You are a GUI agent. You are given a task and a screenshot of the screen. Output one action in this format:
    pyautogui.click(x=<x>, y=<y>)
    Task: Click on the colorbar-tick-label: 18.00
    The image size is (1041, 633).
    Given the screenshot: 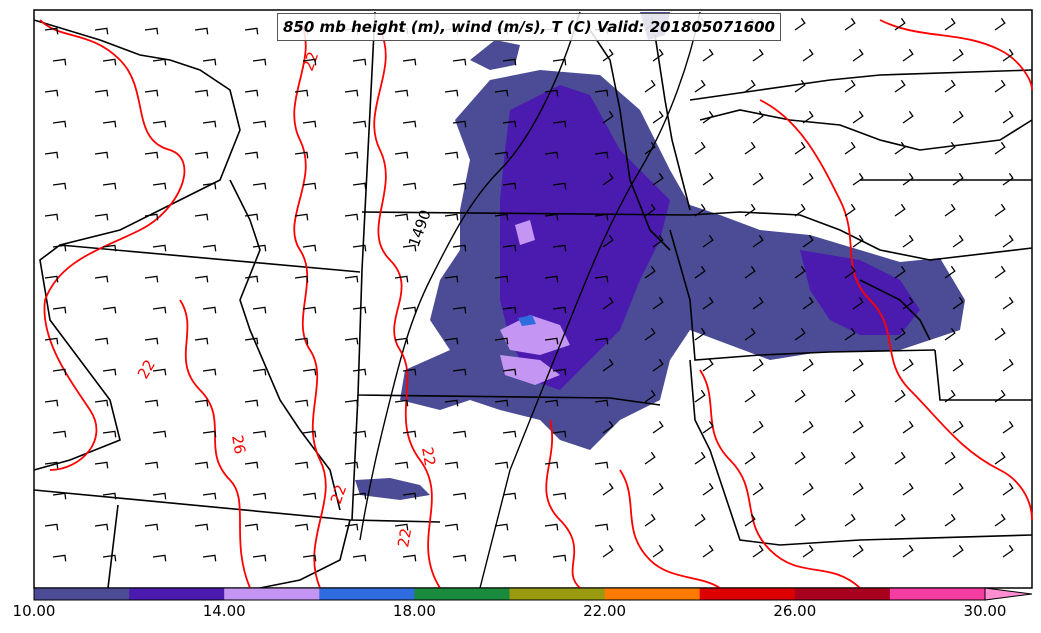 What is the action you would take?
    pyautogui.click(x=414, y=611)
    